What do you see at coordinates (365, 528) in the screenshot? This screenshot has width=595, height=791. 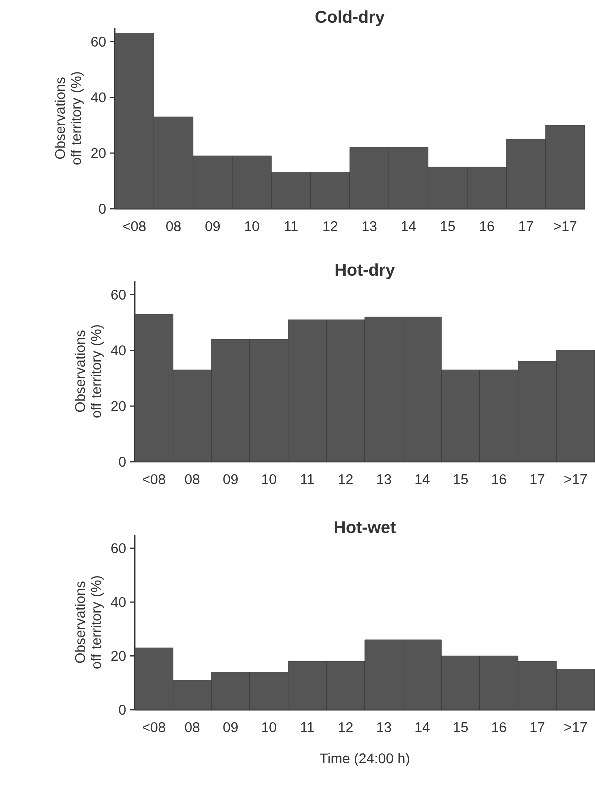 I see `chart-title: Hot-wet` at bounding box center [365, 528].